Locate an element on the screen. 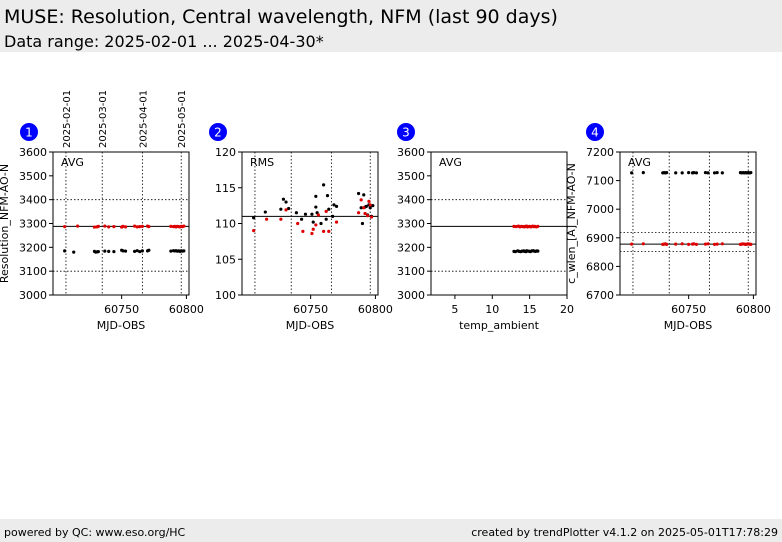 This screenshot has height=542, width=782. y-axis-label: c_wlen_[A]_NFM-AO-N is located at coordinates (571, 223).